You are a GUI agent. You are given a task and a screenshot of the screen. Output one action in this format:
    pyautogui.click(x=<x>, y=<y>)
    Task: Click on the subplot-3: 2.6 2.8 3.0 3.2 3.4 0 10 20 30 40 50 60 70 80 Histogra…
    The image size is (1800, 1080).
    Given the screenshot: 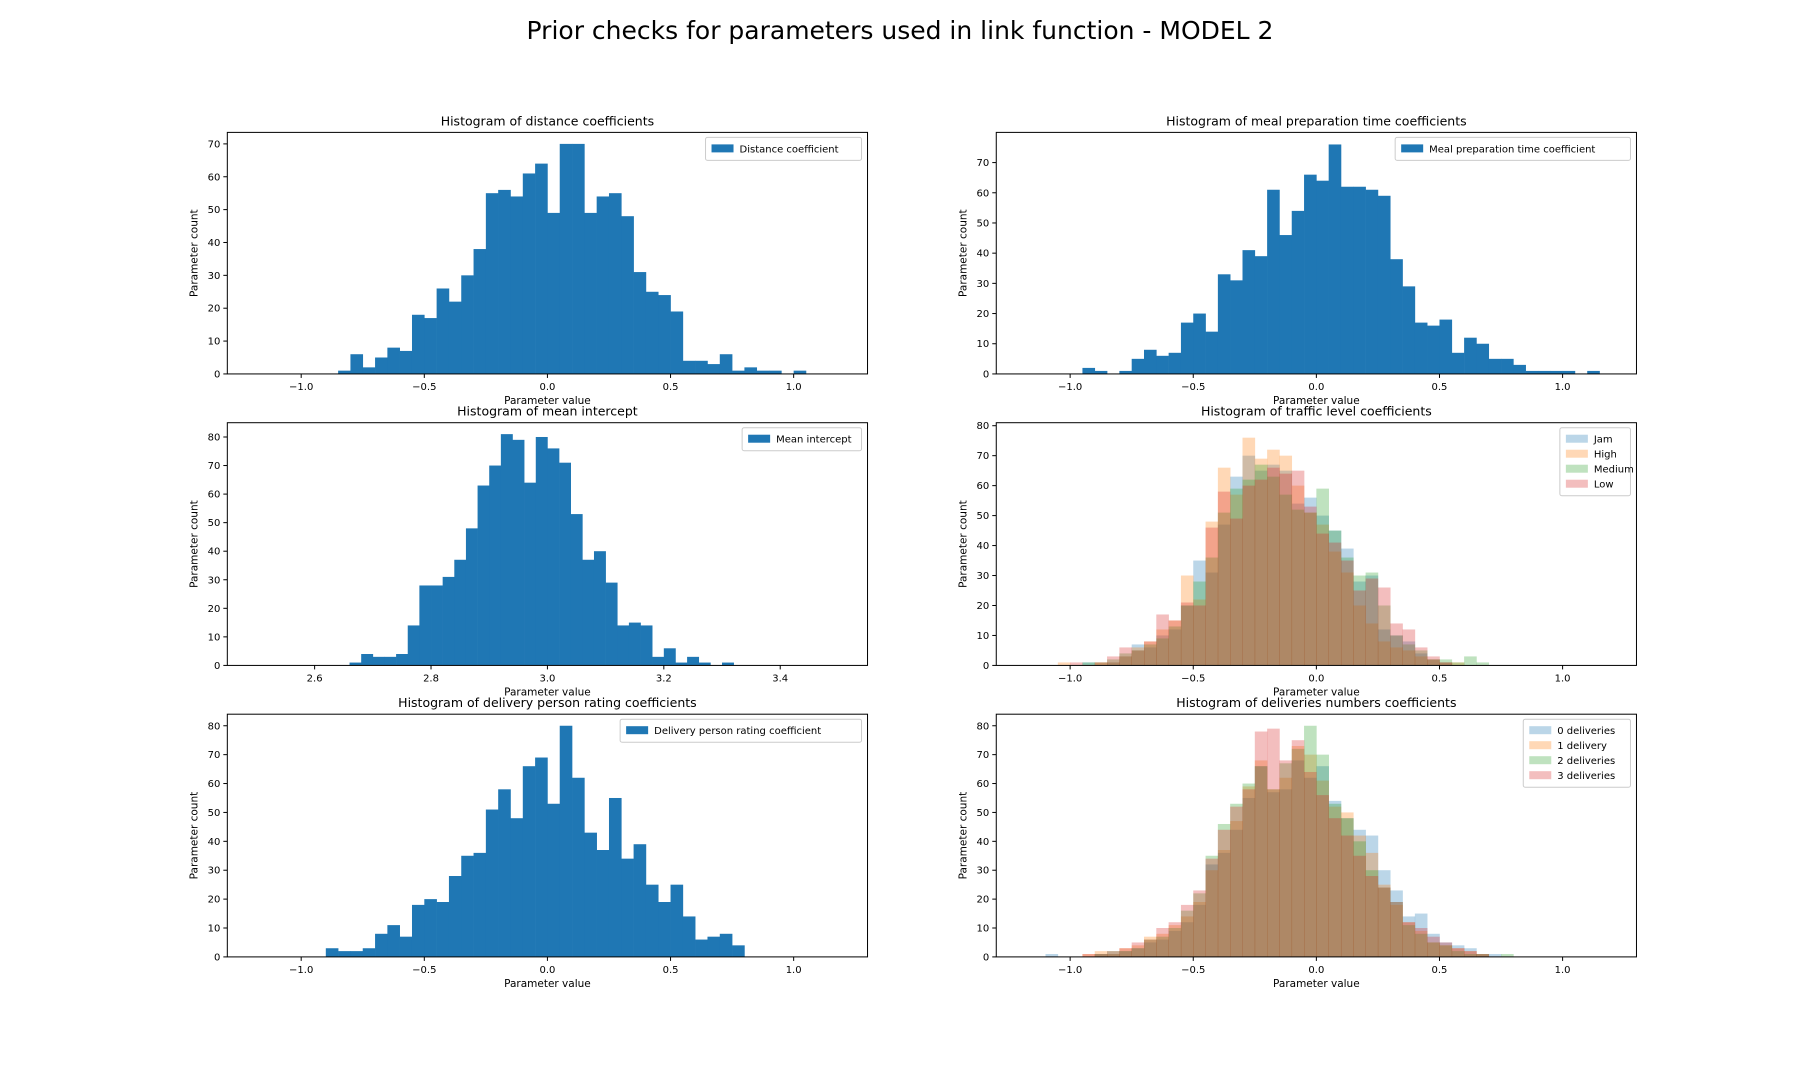 What is the action you would take?
    pyautogui.click(x=528, y=551)
    